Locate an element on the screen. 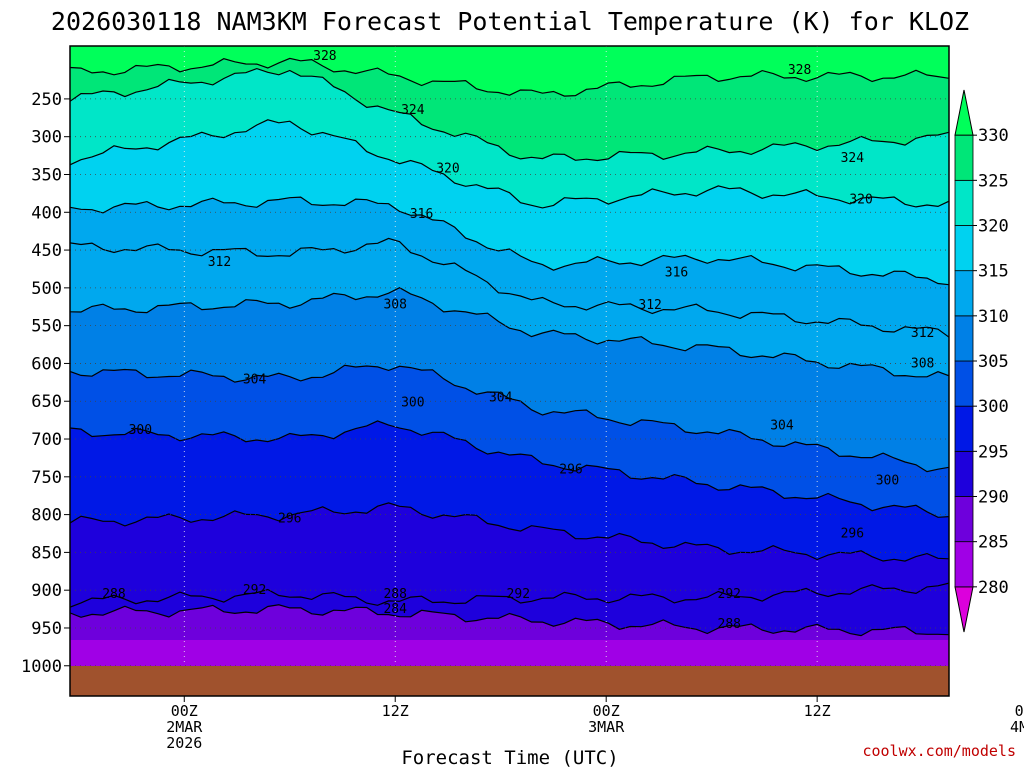  colorbar-label: 305 is located at coordinates (993, 362).